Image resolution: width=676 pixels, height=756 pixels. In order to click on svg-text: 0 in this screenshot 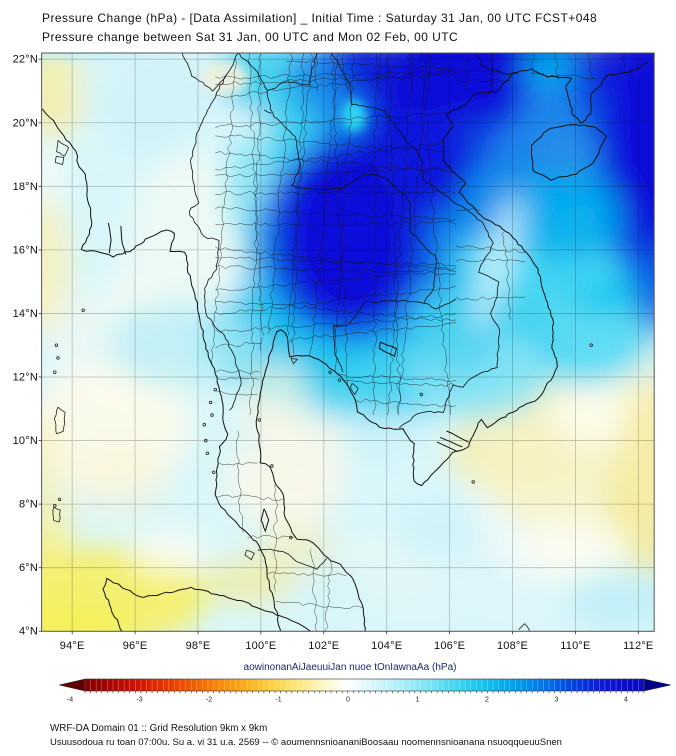, I will do `click(348, 700)`.